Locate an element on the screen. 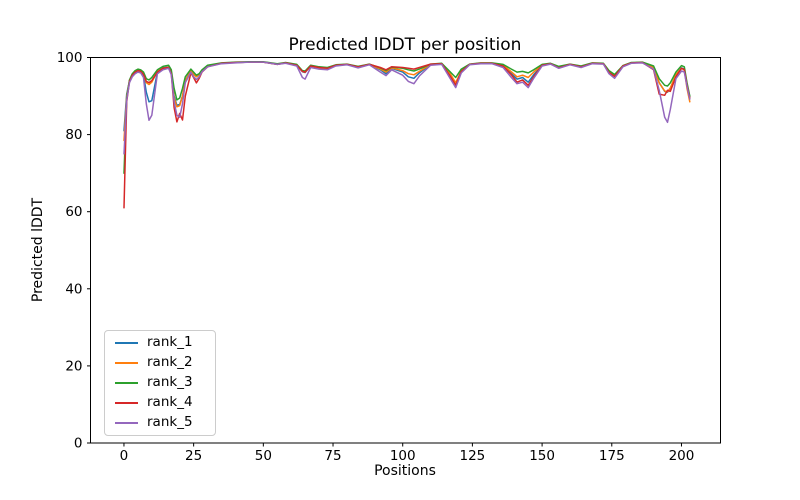 This screenshot has width=800, height=500. legend-item: rank_4 is located at coordinates (160, 403).